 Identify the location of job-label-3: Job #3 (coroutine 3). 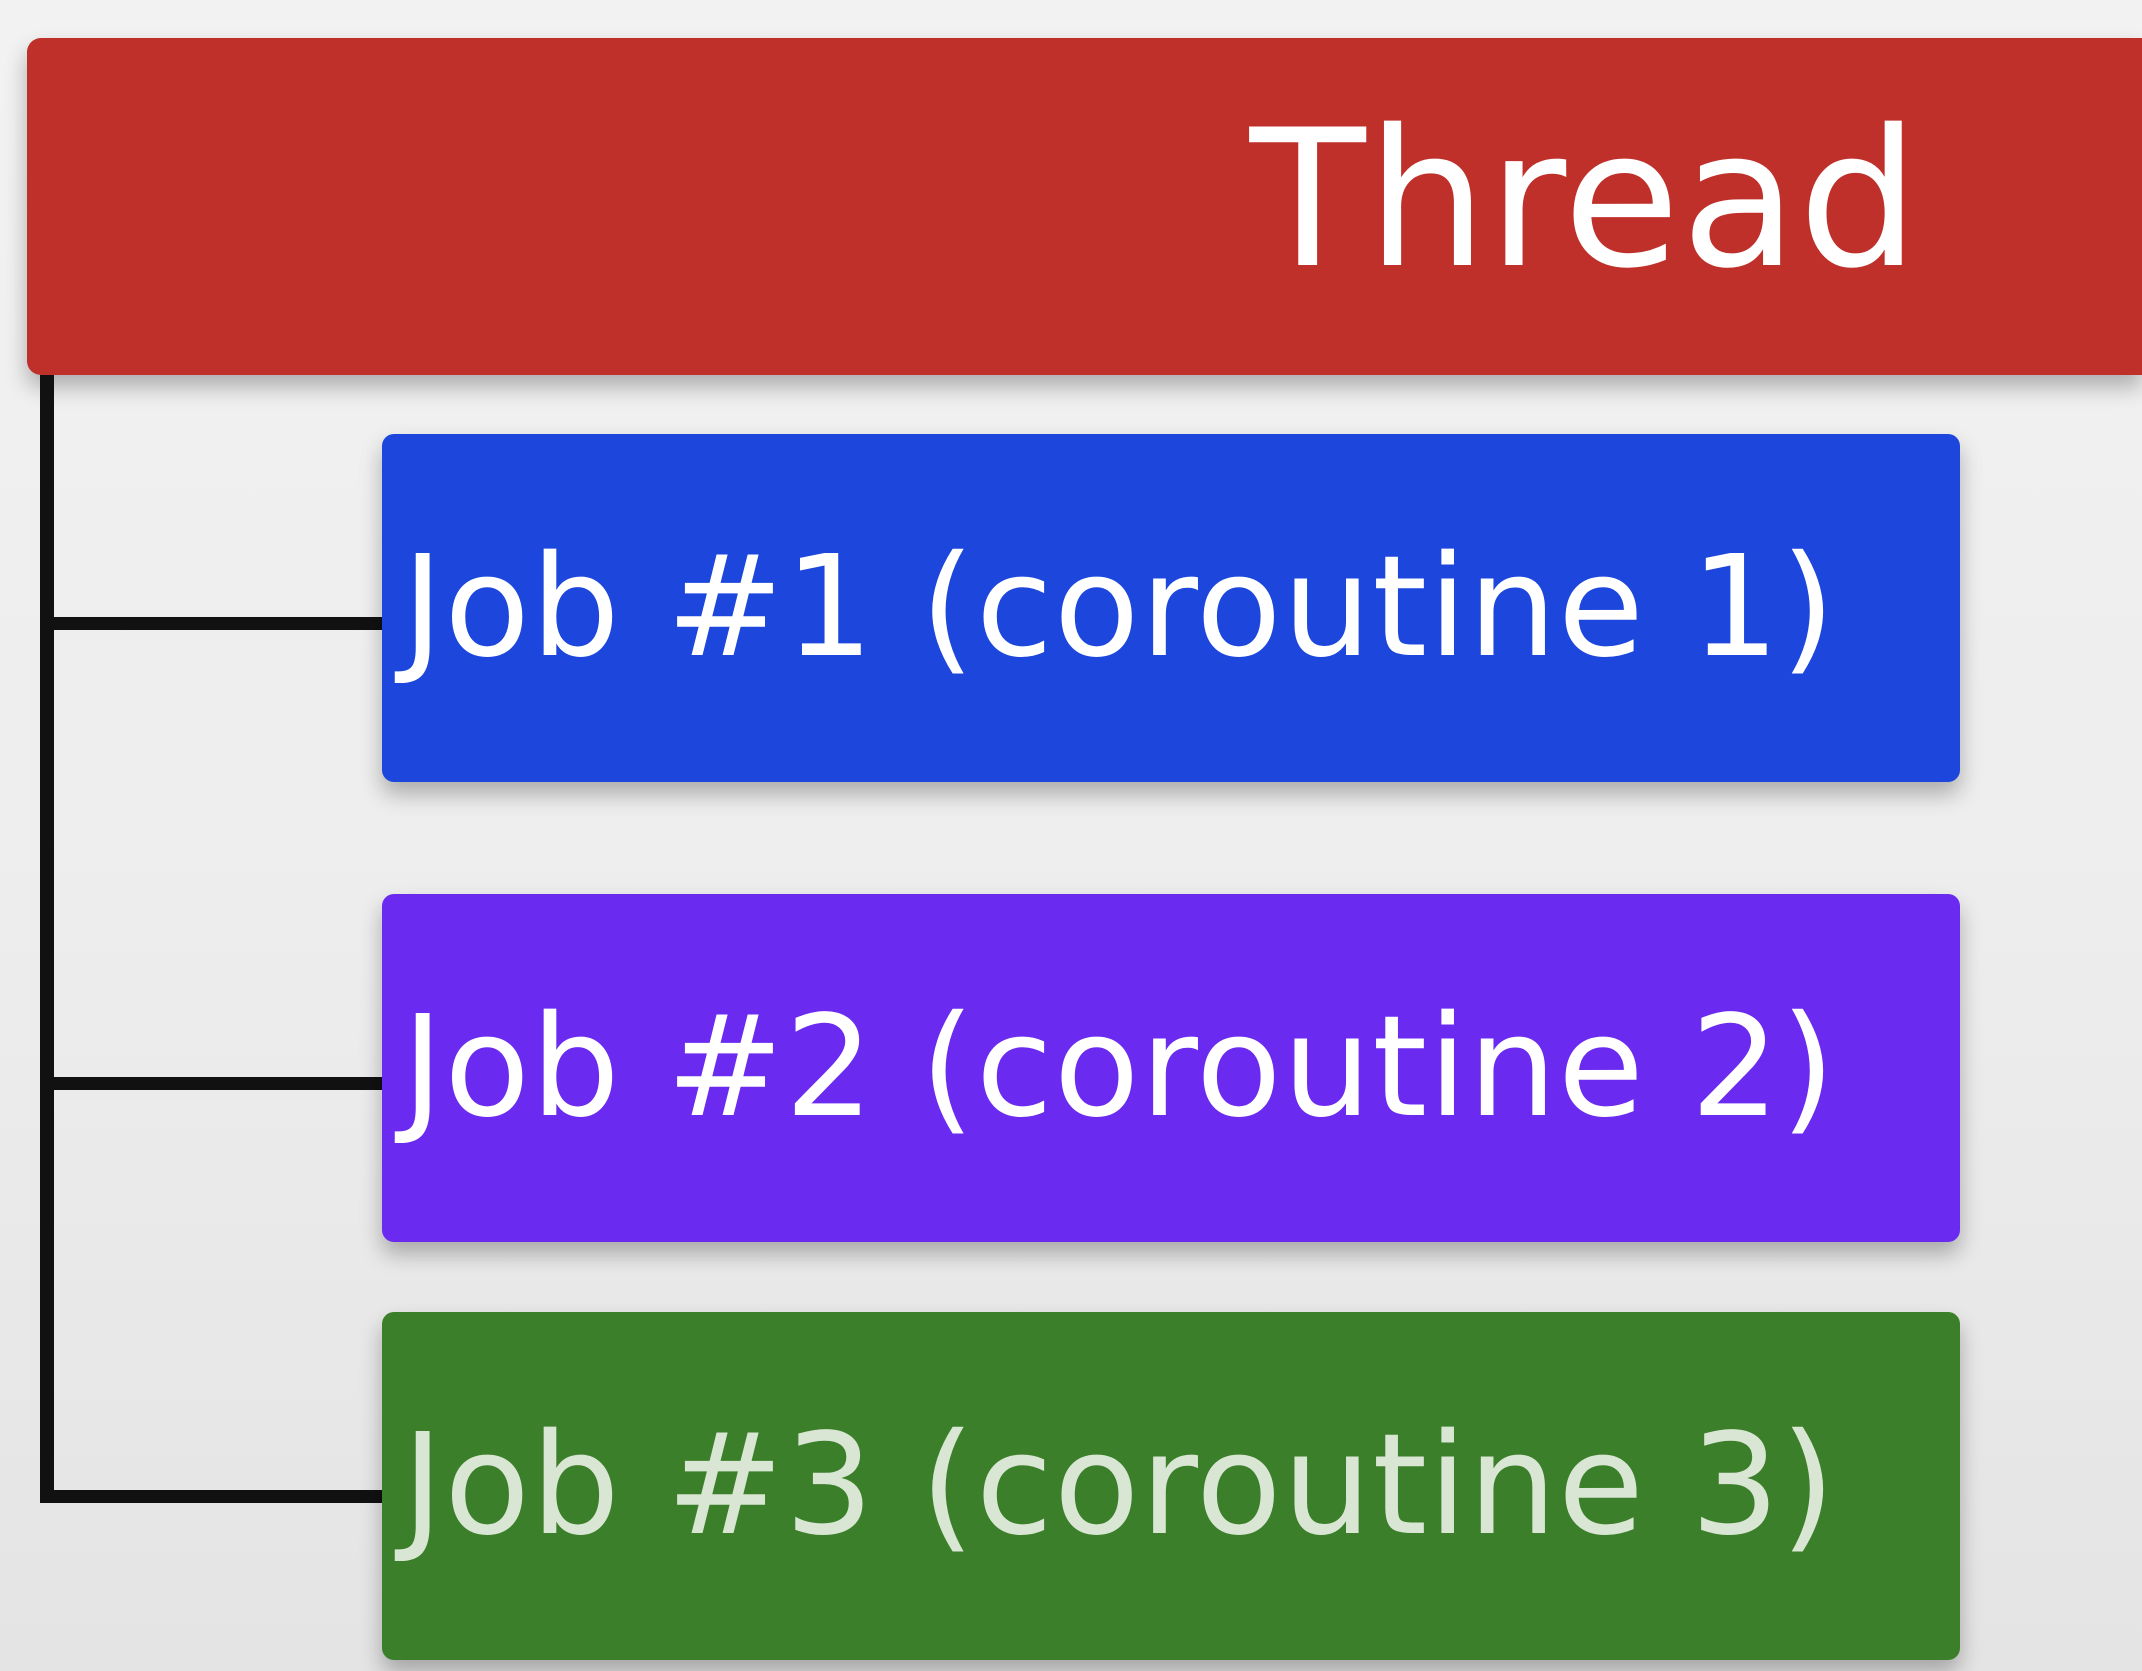
(1119, 1485).